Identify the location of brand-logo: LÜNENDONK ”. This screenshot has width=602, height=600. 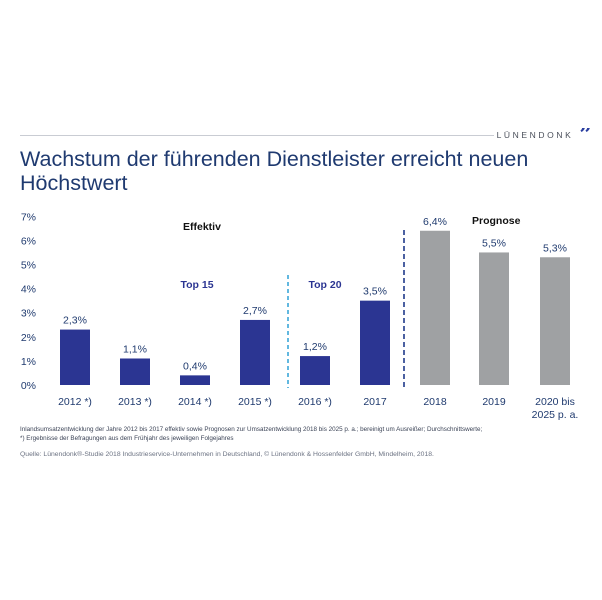
(544, 135).